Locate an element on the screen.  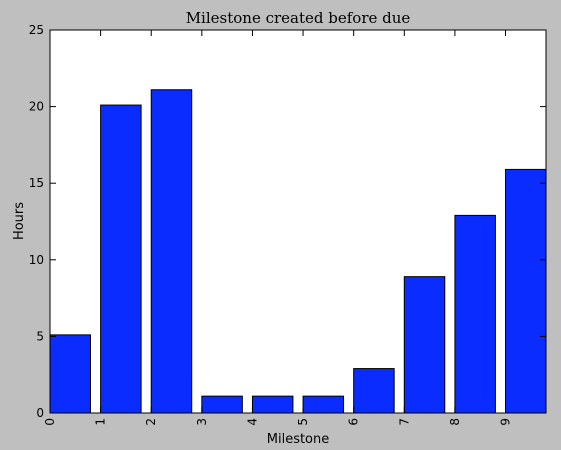
y-tick-label: 0 is located at coordinates (40, 413).